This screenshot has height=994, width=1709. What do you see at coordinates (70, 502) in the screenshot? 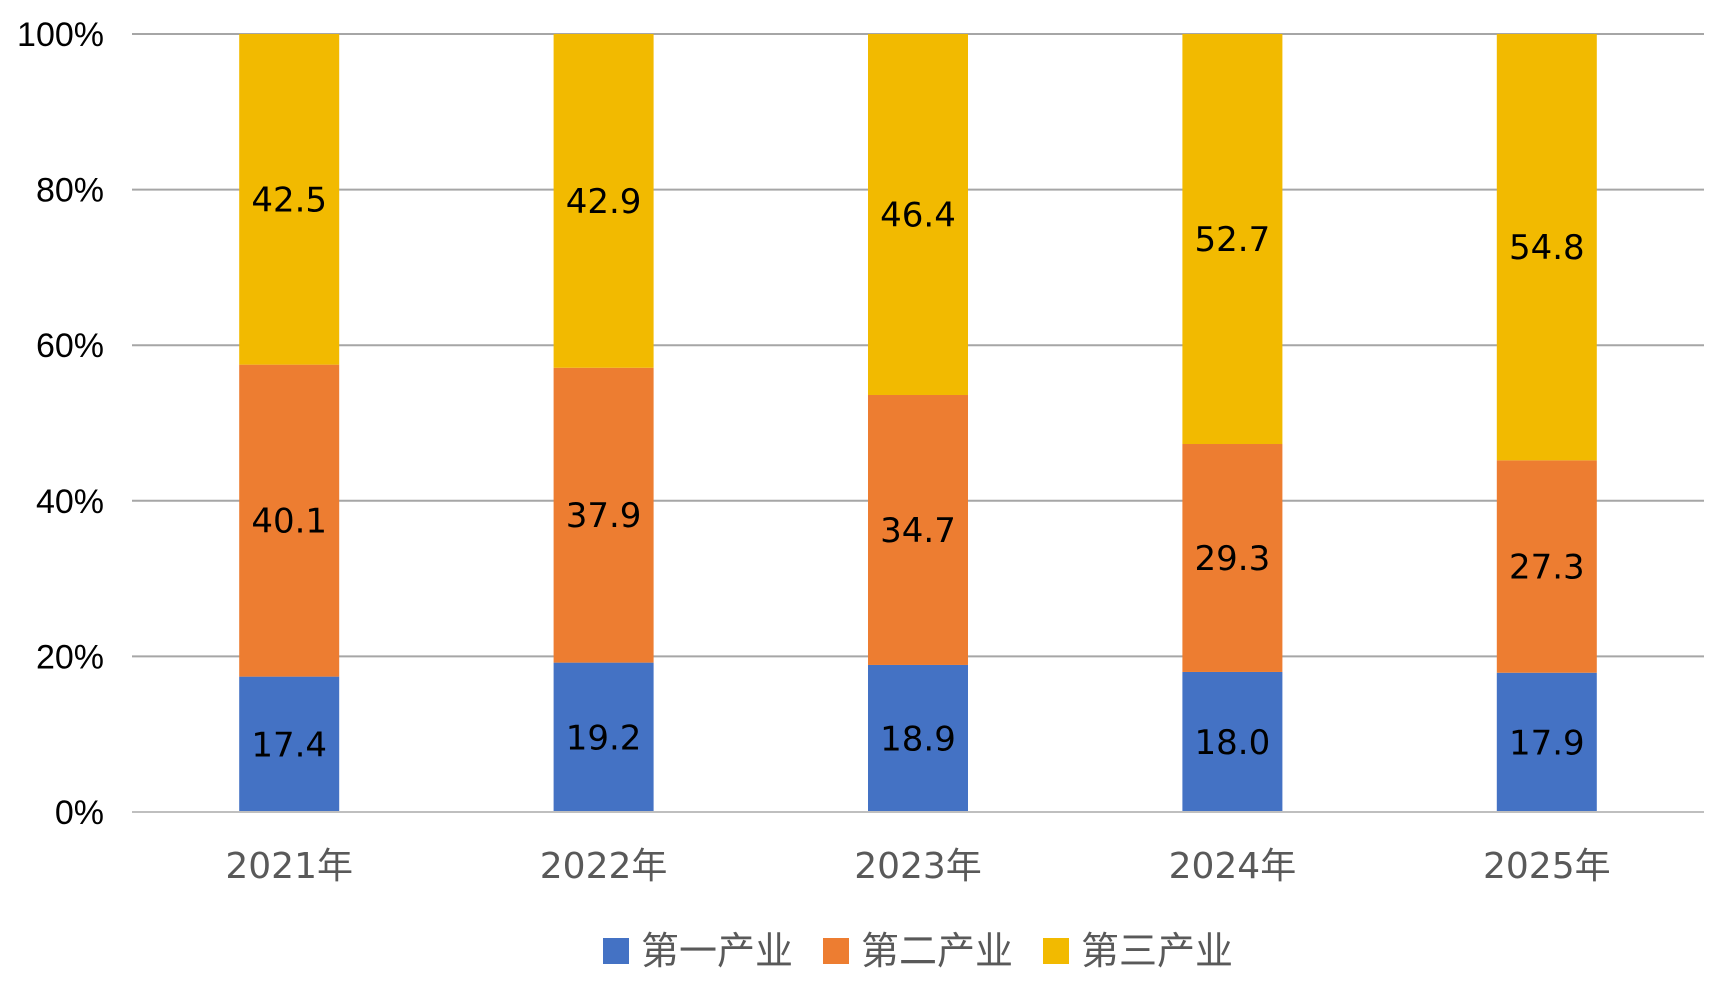
I see `y-tick-label: 40%` at bounding box center [70, 502].